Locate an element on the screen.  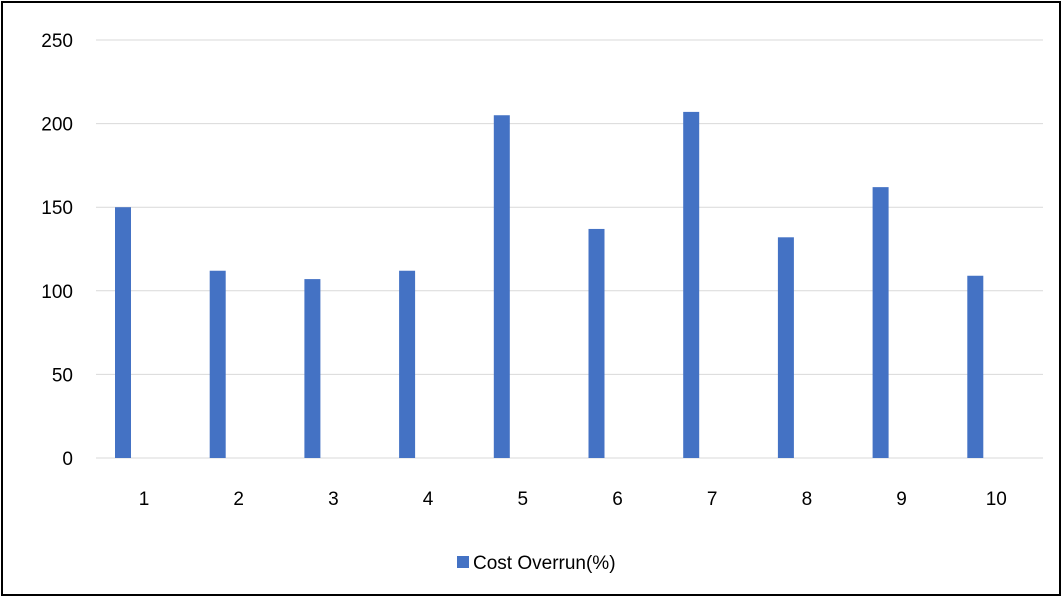
y-tick-label: 50 is located at coordinates (62, 375).